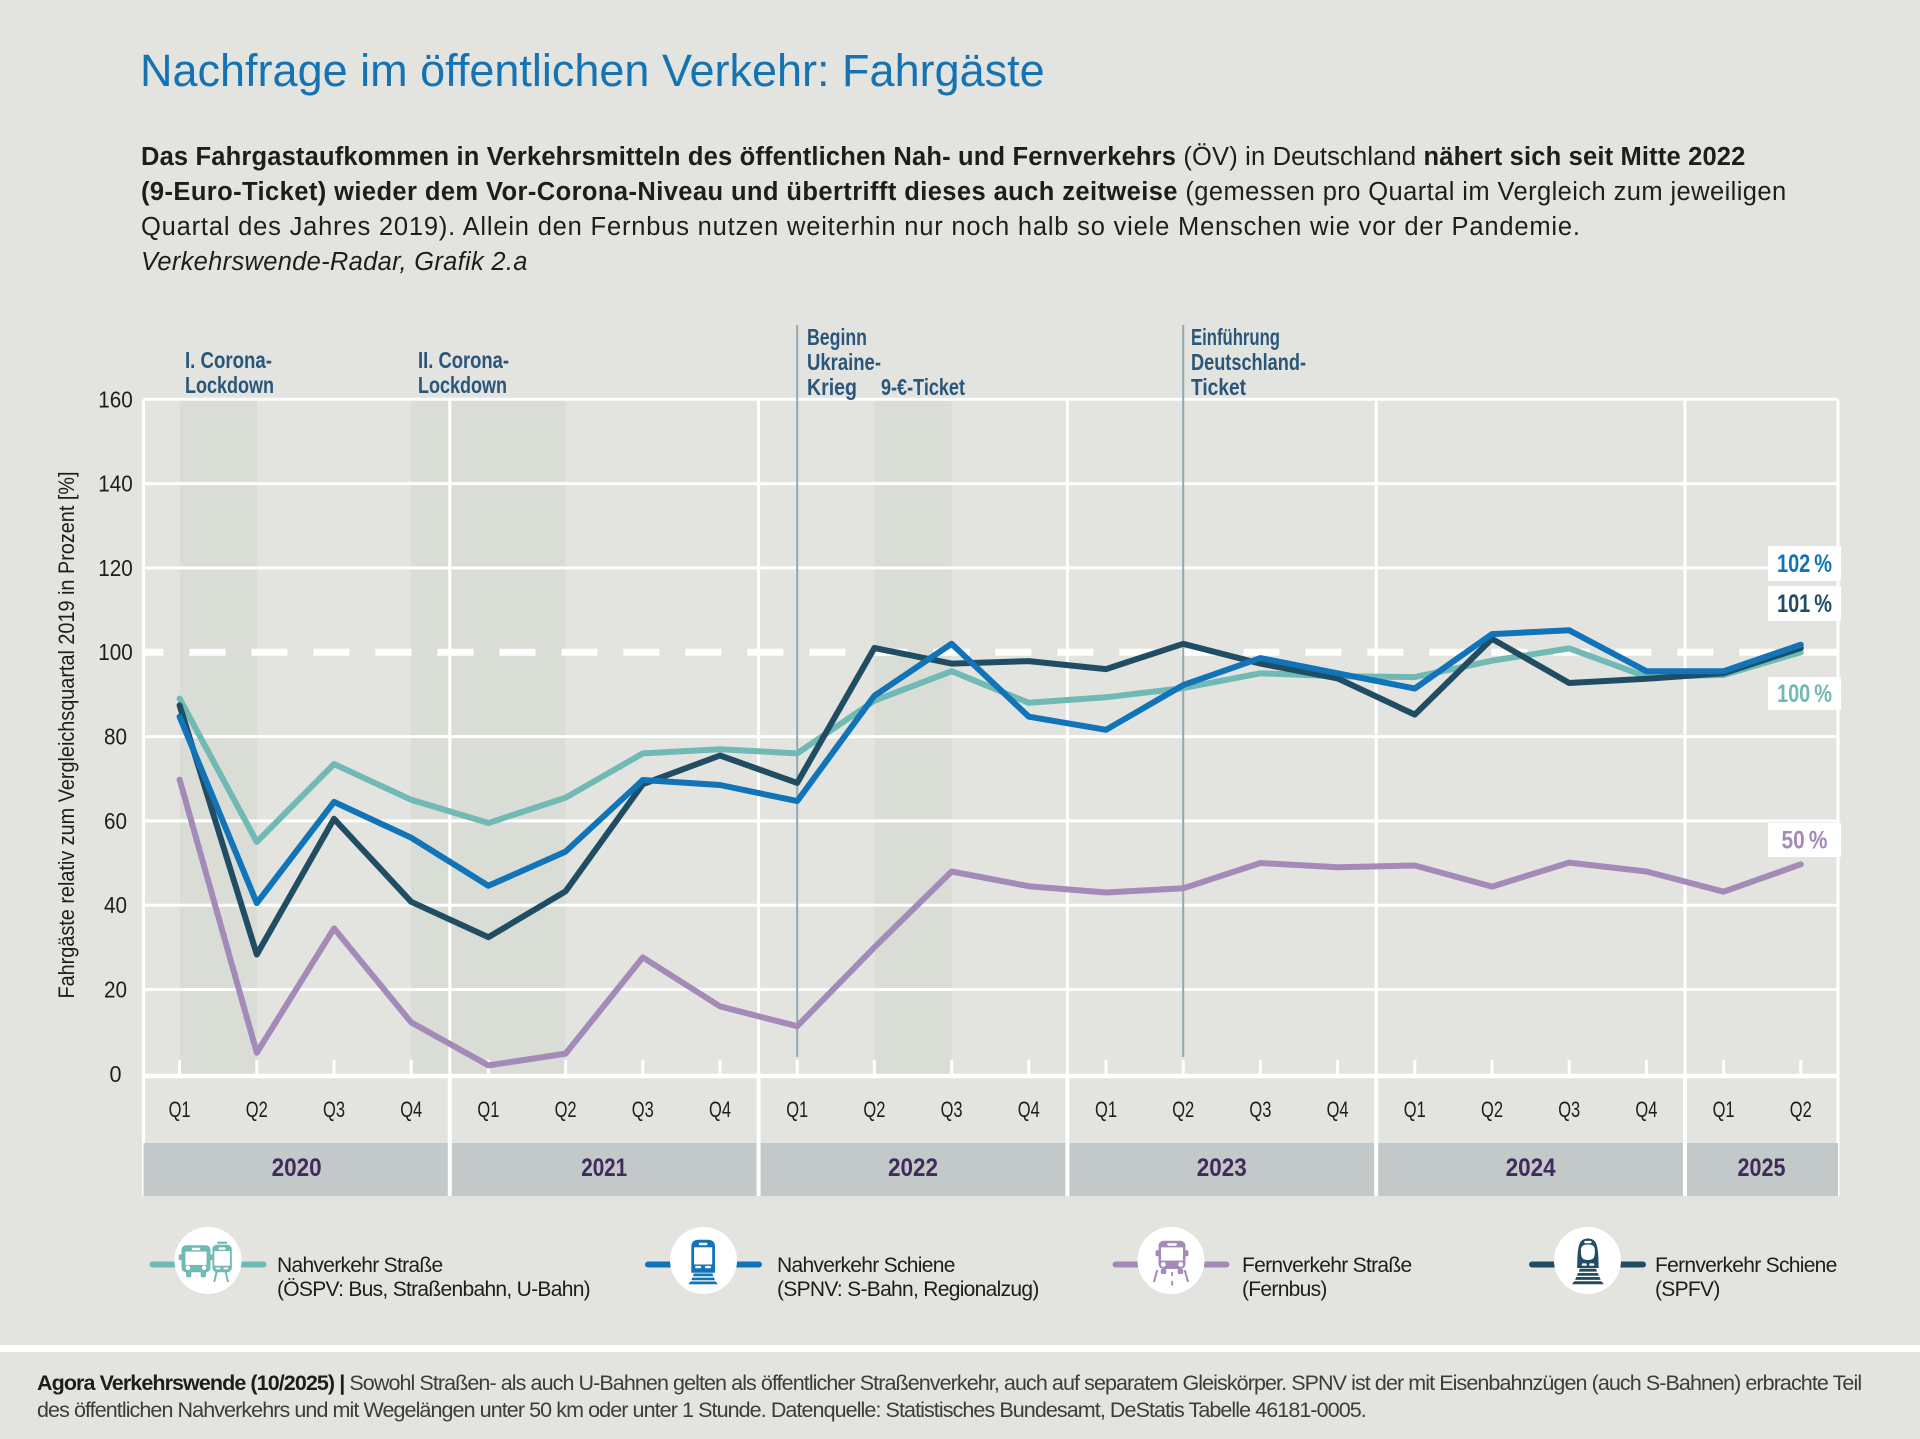  I want to click on svg-text: 2020, so click(297, 1168).